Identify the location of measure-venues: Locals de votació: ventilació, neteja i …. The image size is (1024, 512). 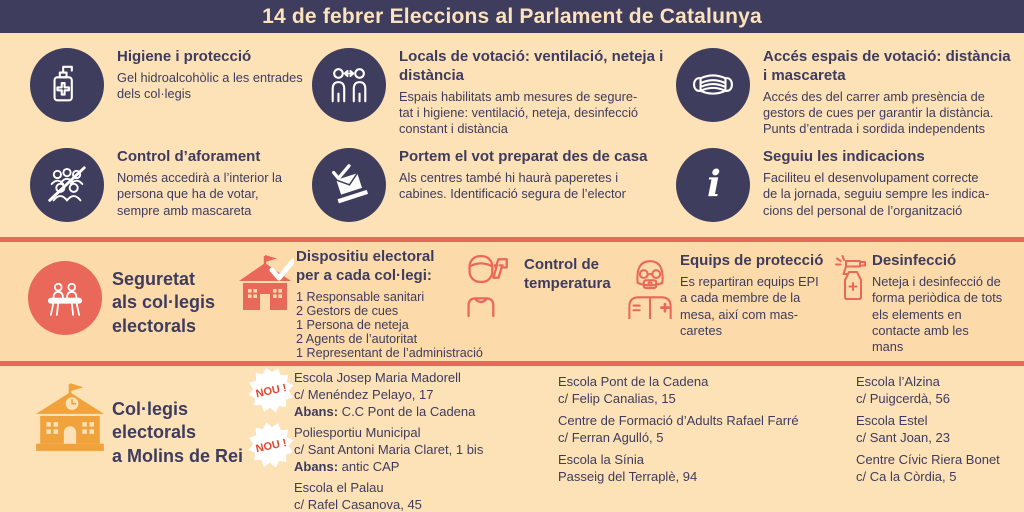
(488, 93).